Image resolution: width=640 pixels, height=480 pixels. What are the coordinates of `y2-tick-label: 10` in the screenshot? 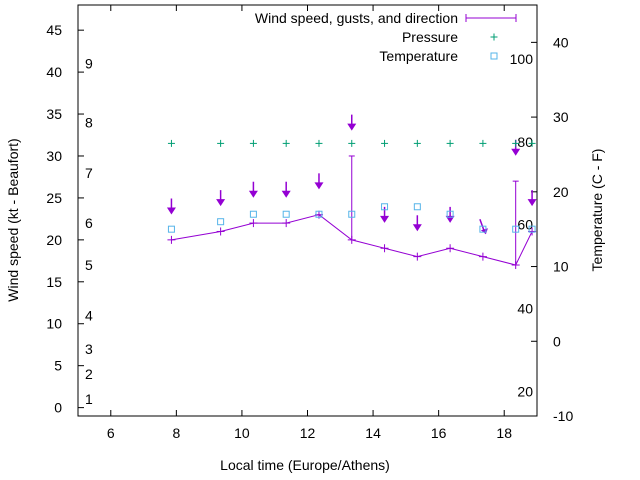 It's located at (561, 267).